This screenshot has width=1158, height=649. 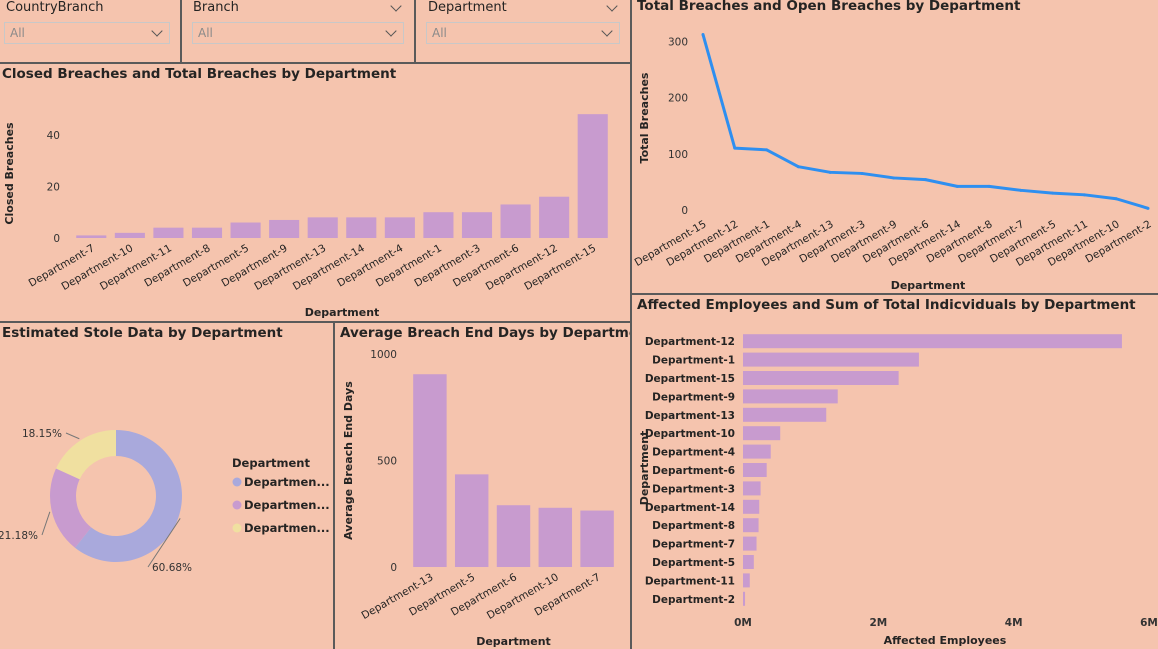 What do you see at coordinates (55, 7) in the screenshot?
I see `slicer-label: CountryBranch` at bounding box center [55, 7].